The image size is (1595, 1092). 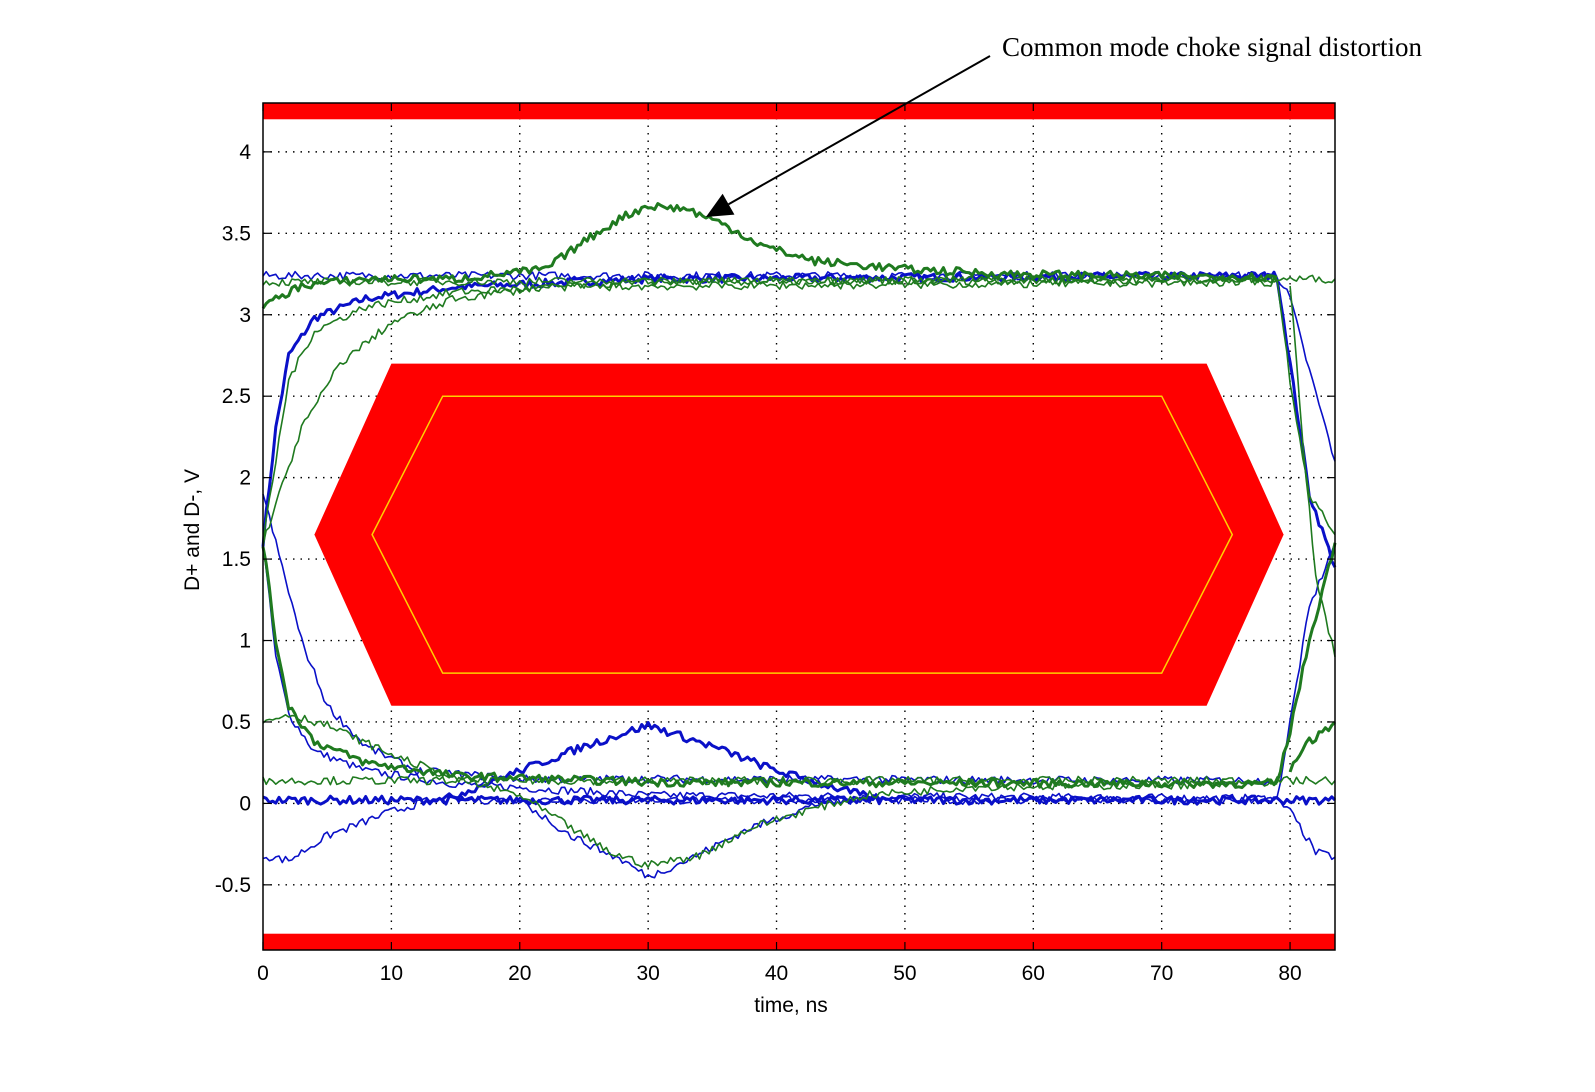 What do you see at coordinates (391, 973) in the screenshot?
I see `x-tick-label: 10` at bounding box center [391, 973].